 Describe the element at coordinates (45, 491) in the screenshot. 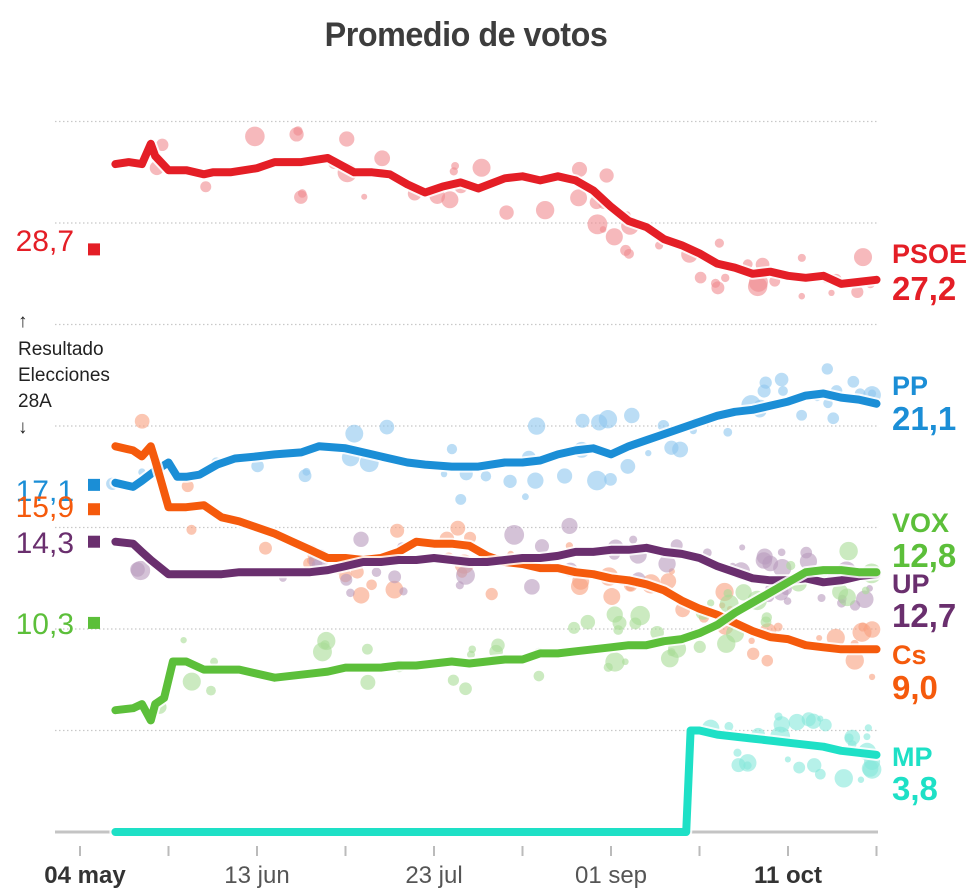

I see `result-value-pp: 17,1` at that location.